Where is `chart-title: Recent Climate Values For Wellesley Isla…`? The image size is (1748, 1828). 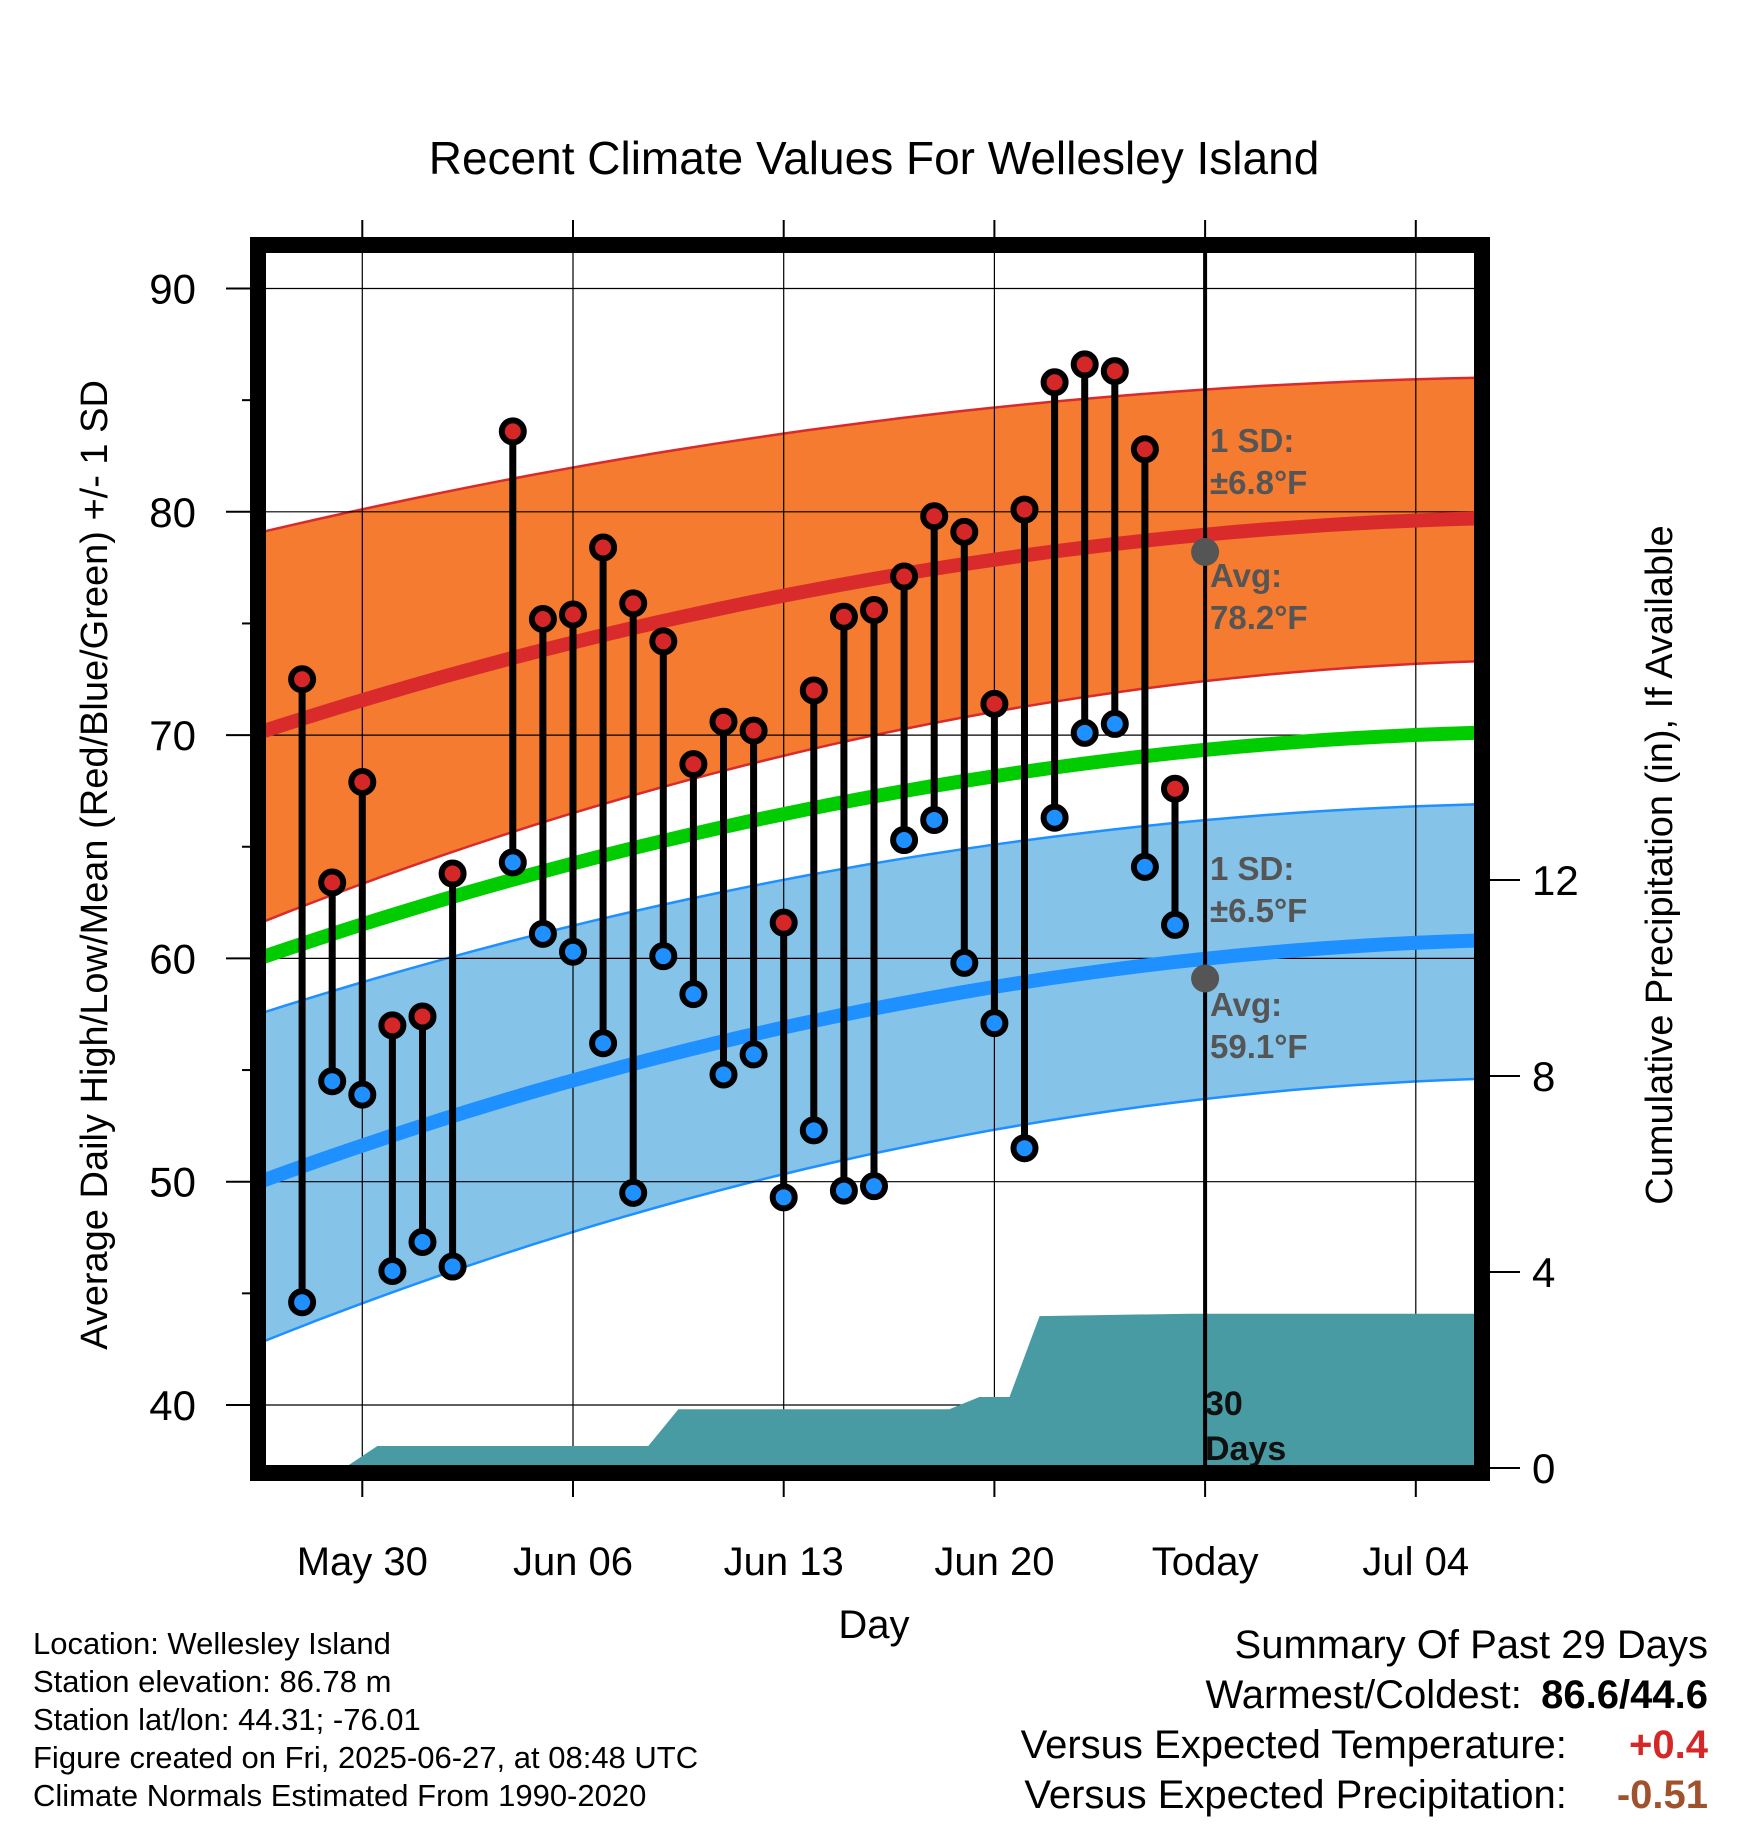
chart-title: Recent Climate Values For Wellesley Isla… is located at coordinates (874, 158).